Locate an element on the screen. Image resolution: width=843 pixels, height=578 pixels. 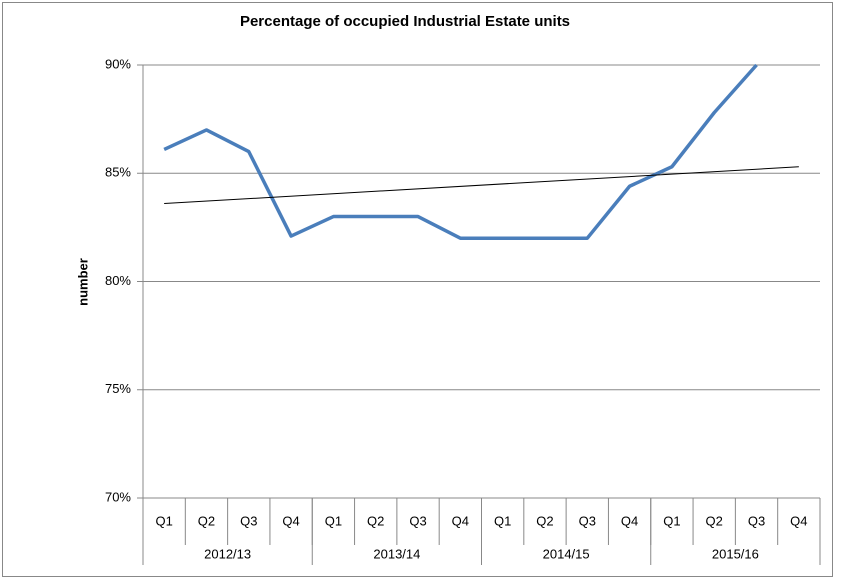
group-label: 2012/13 is located at coordinates (227, 553).